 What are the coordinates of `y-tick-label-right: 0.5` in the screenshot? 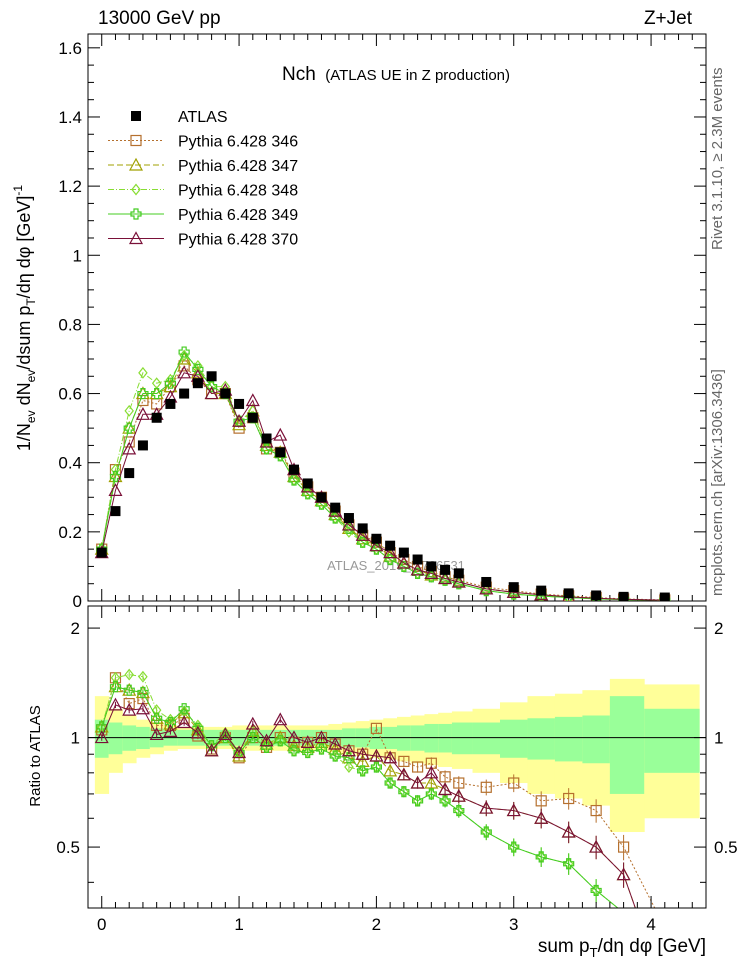 It's located at (726, 847).